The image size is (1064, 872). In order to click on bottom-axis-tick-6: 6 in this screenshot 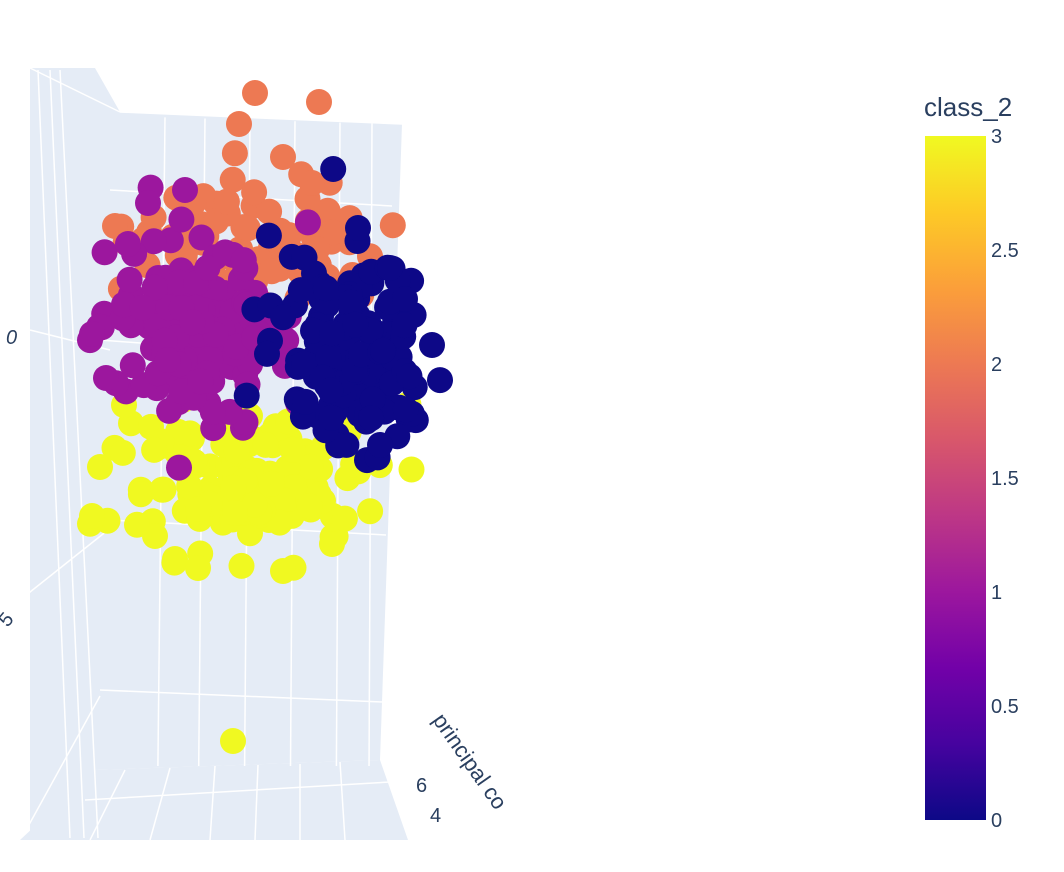, I will do `click(421, 786)`.